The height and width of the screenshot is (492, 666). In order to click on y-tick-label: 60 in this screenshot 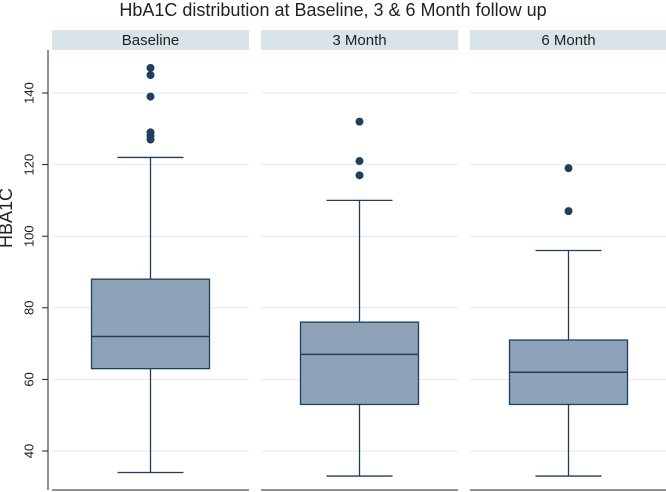, I will do `click(28, 379)`.